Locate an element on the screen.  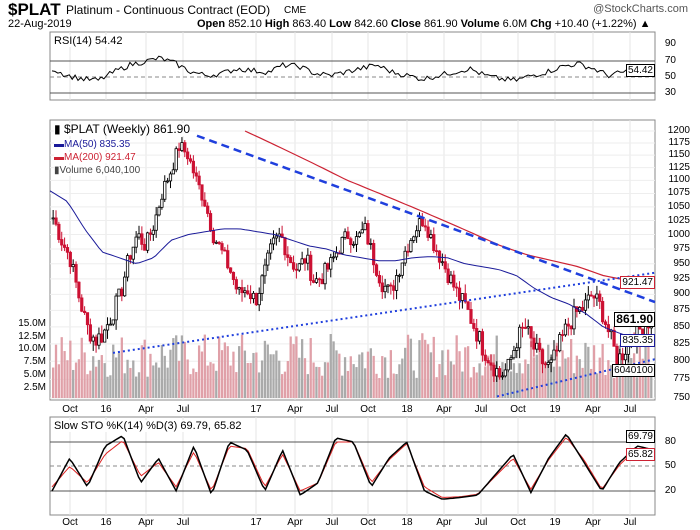
legend-main-text: $PLAT (Weekly) 861.90 is located at coordinates (127, 129).